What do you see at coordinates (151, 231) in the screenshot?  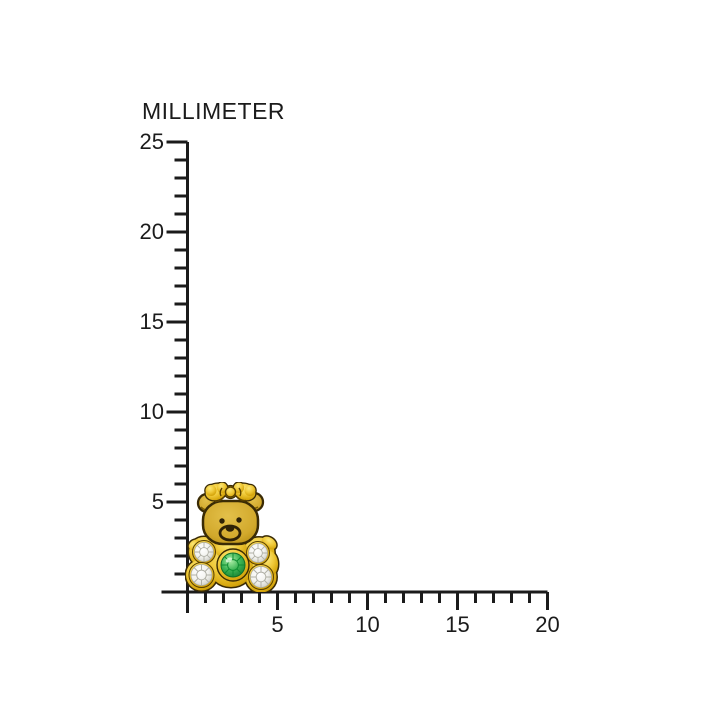 I see `y-axis-tick-label-20: 20` at bounding box center [151, 231].